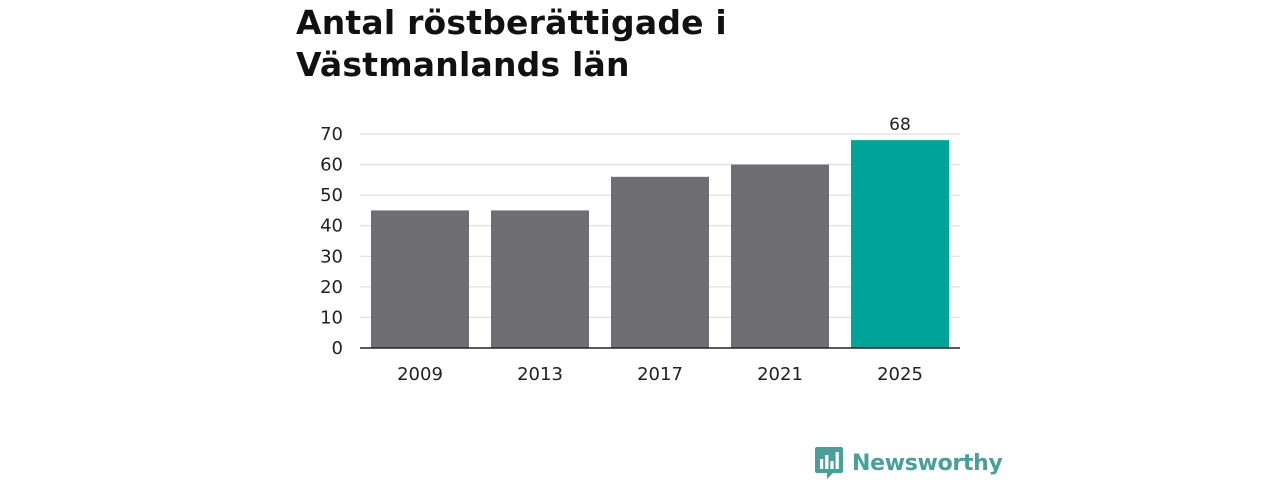 This screenshot has height=480, width=1280. Describe the element at coordinates (420, 374) in the screenshot. I see `x-tick-label: 2009` at that location.